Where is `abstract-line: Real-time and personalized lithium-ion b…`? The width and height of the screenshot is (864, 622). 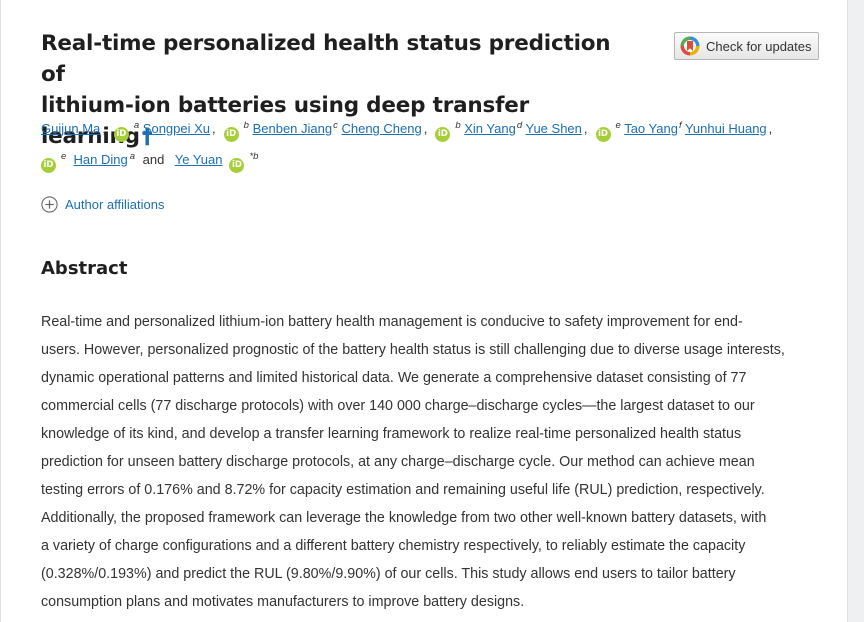
abstract-line: Real-time and personalized lithium-ion b… is located at coordinates (392, 322).